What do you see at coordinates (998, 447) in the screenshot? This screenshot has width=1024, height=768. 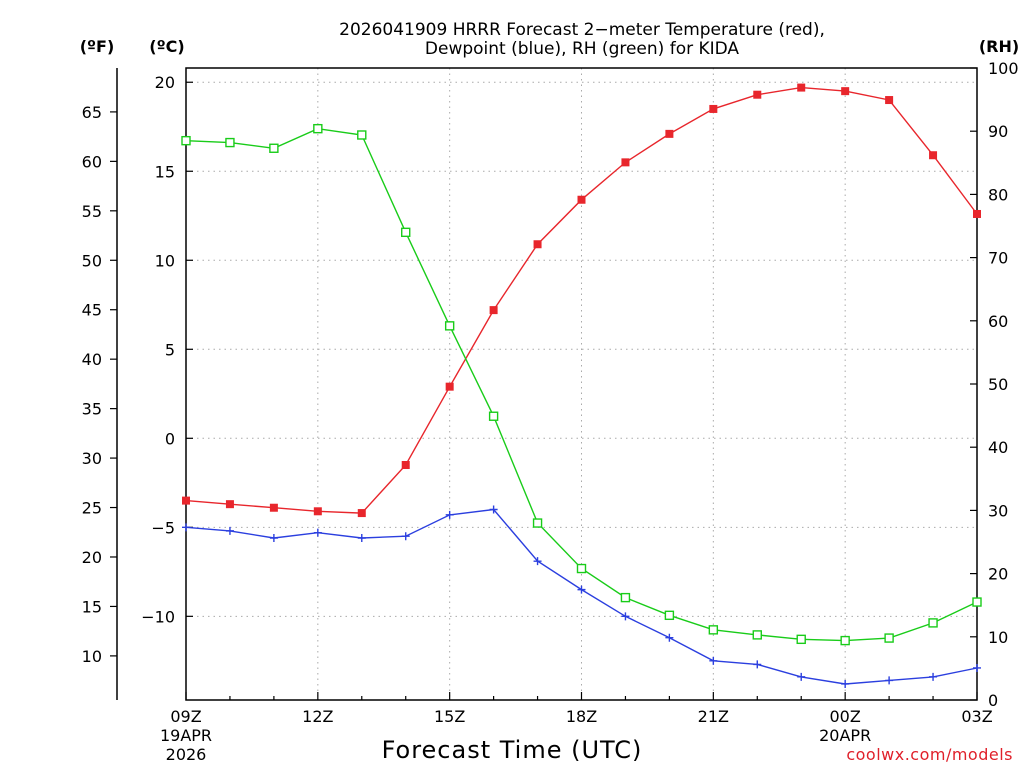 I see `rh-tick-label: 40` at bounding box center [998, 447].